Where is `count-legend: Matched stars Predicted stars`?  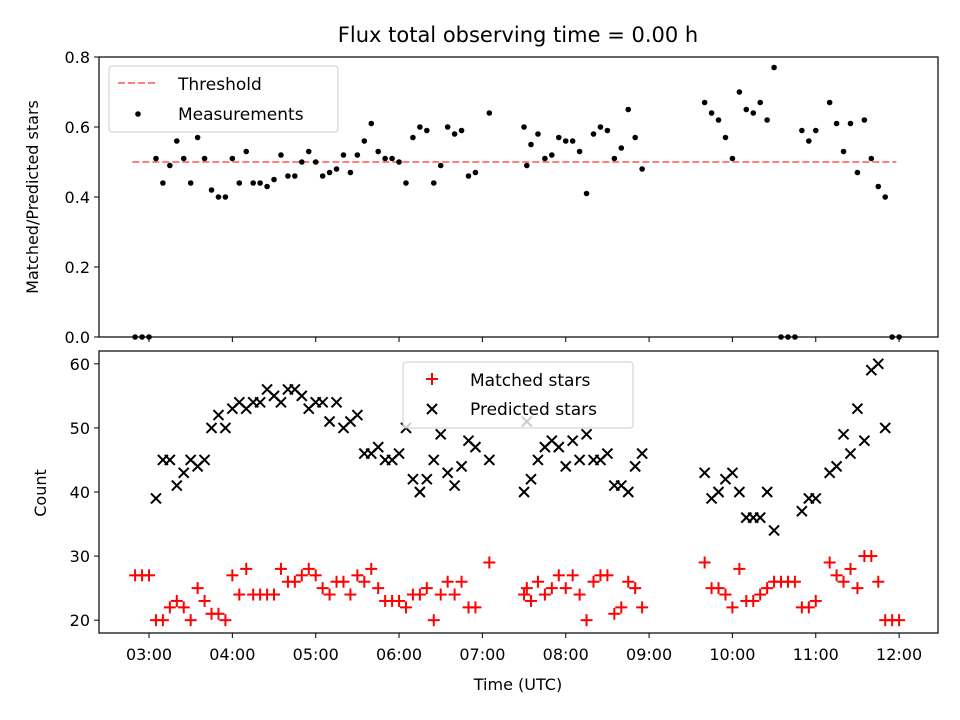 count-legend: Matched stars Predicted stars is located at coordinates (518, 395).